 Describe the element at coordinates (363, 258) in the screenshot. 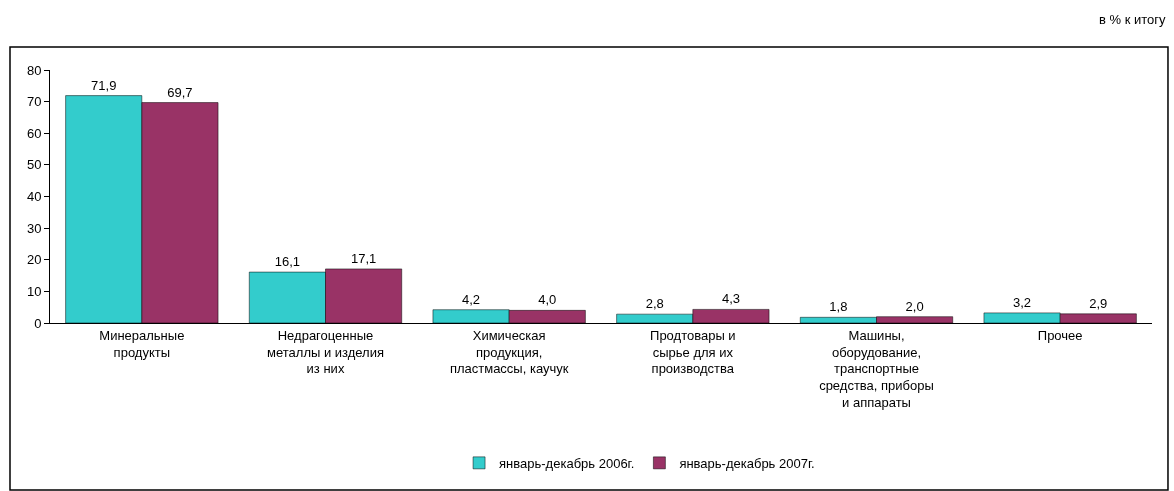

I see `data-label: 17,1` at that location.